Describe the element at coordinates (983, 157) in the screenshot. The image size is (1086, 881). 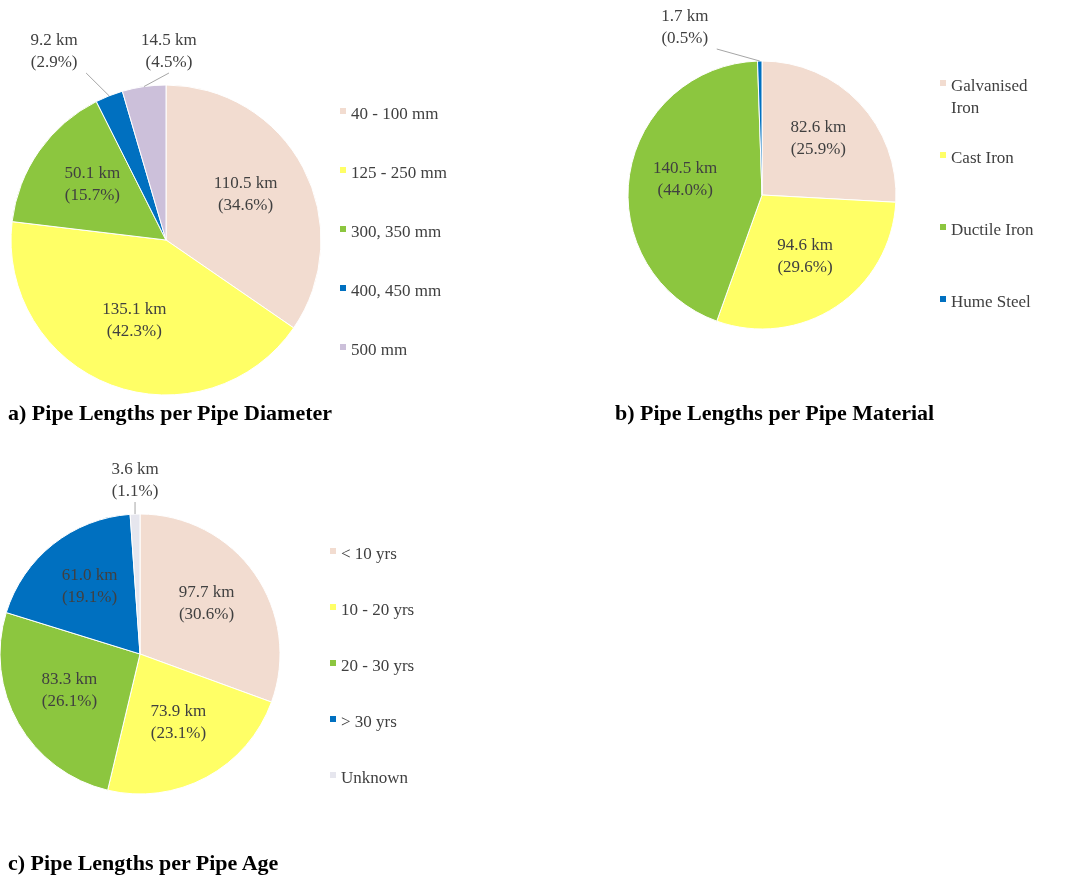
I see `legend-label: Cast Iron` at that location.